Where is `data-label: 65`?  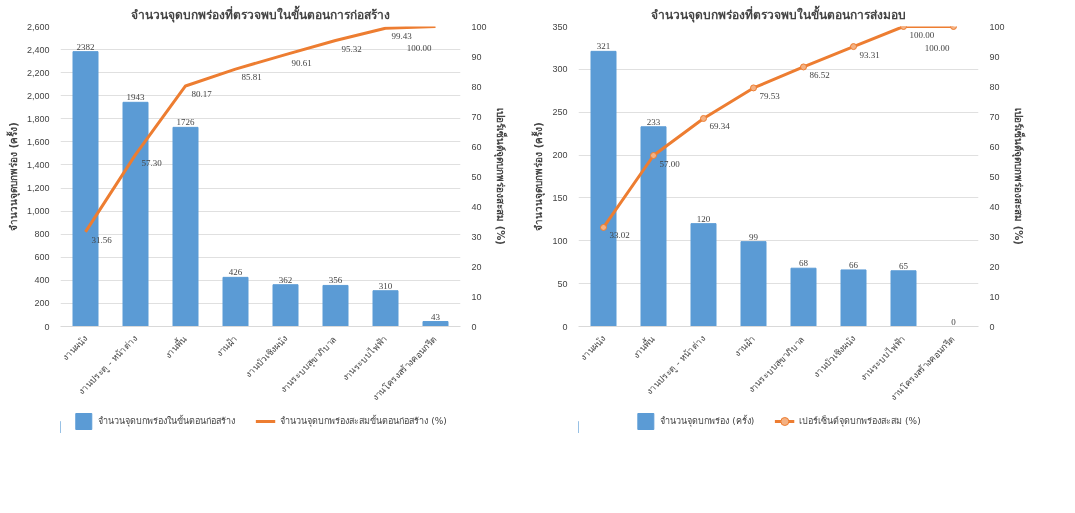
data-label: 65 is located at coordinates (904, 265).